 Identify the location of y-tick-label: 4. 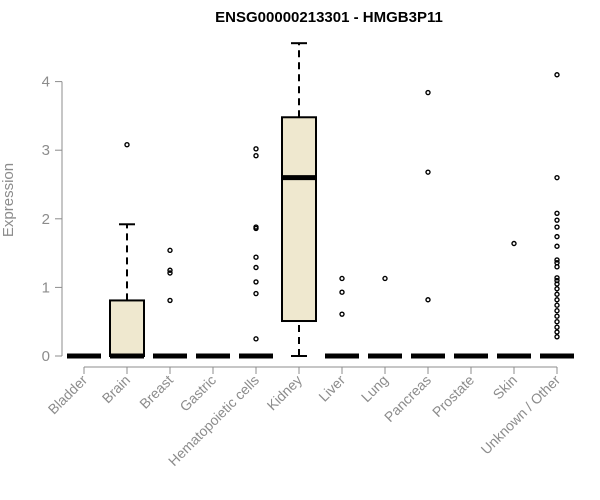
(46, 82).